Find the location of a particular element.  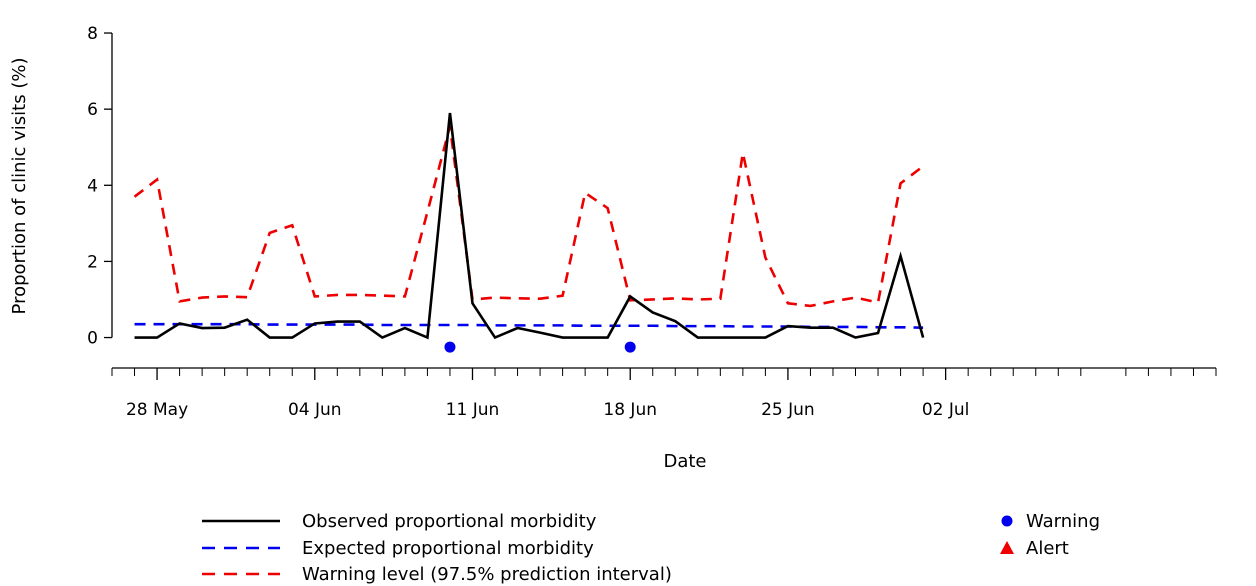

y-tick-label: 2 is located at coordinates (92, 262).